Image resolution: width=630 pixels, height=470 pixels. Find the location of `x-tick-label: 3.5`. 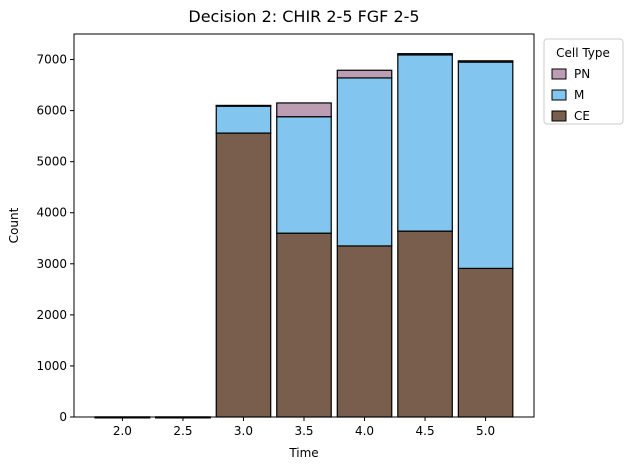

x-tick-label: 3.5 is located at coordinates (303, 431).